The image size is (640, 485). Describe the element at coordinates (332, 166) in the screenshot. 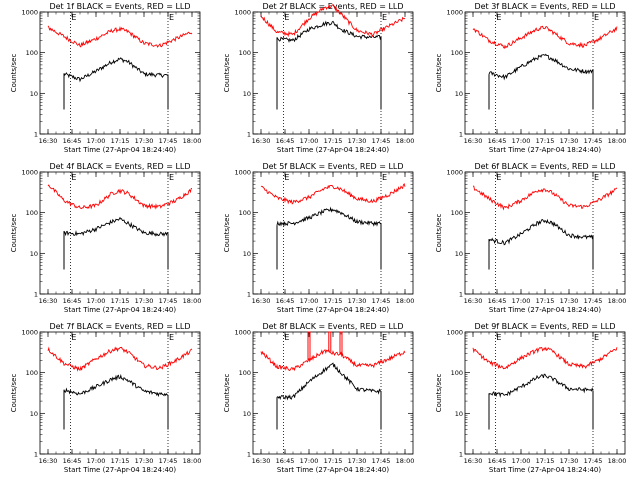

I see `panel-title: Det 5f BLACK = Events, RED = LLD` at that location.